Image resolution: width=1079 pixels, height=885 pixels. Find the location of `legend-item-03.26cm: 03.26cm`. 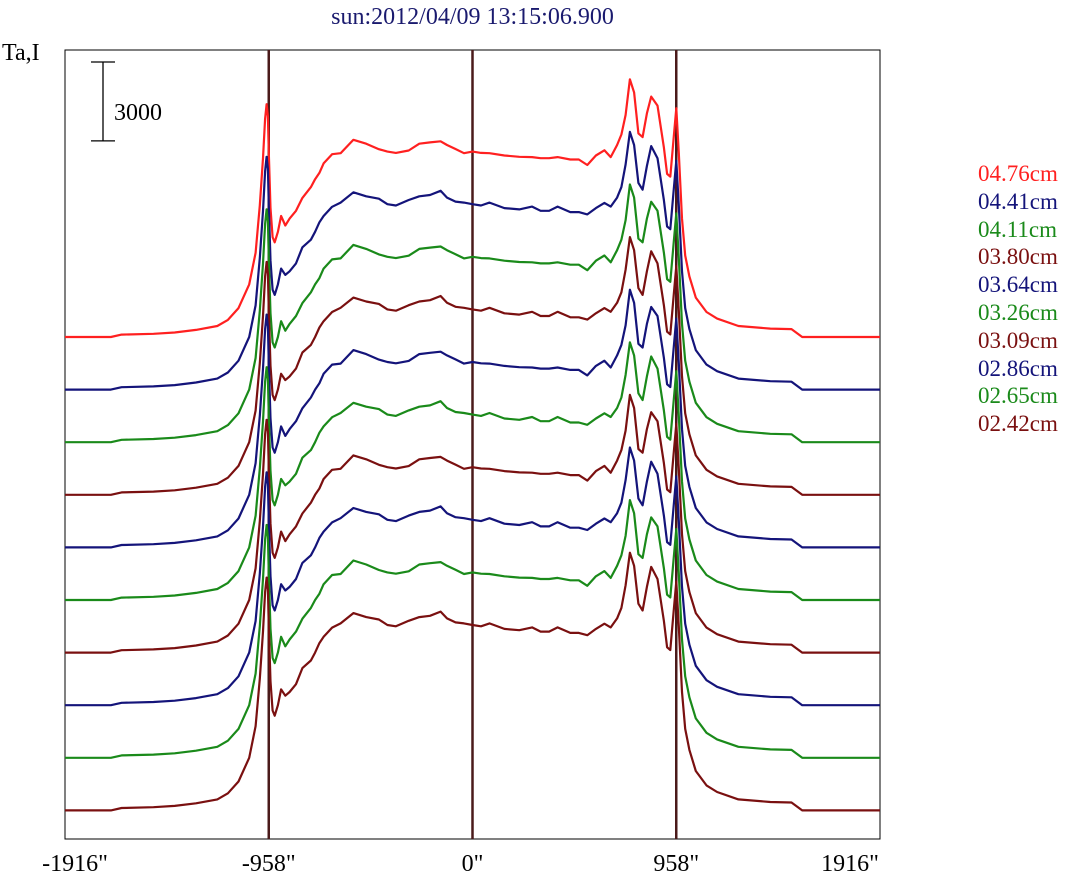

legend-item-03.26cm: 03.26cm is located at coordinates (1018, 312).